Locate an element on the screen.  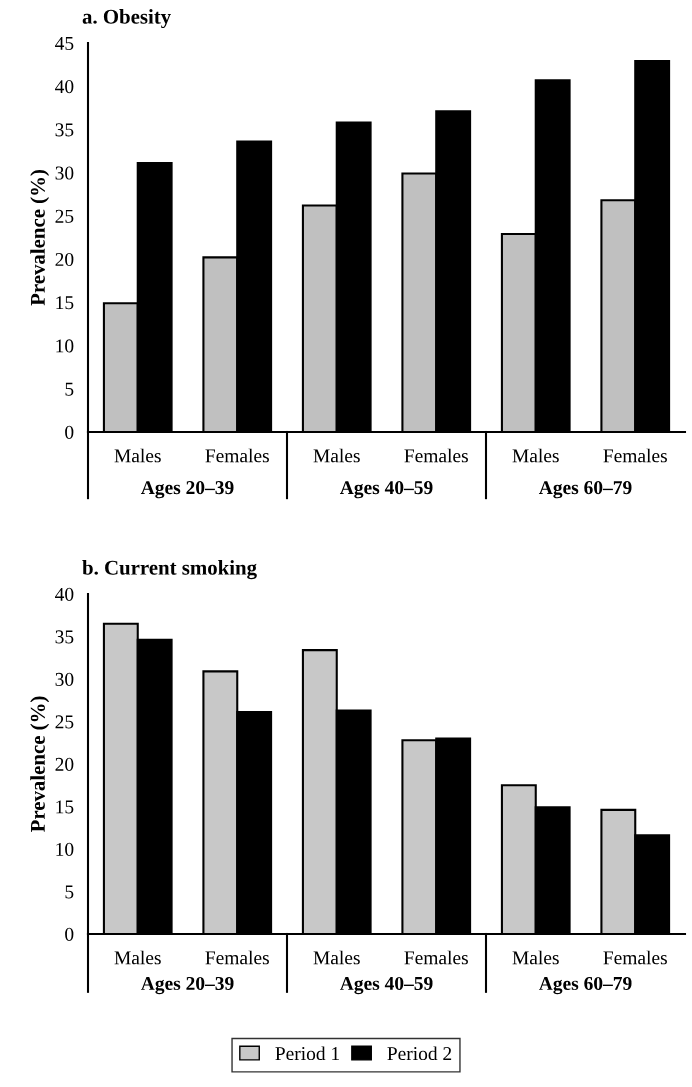
chart-title: b. Current smoking is located at coordinates (169, 570).